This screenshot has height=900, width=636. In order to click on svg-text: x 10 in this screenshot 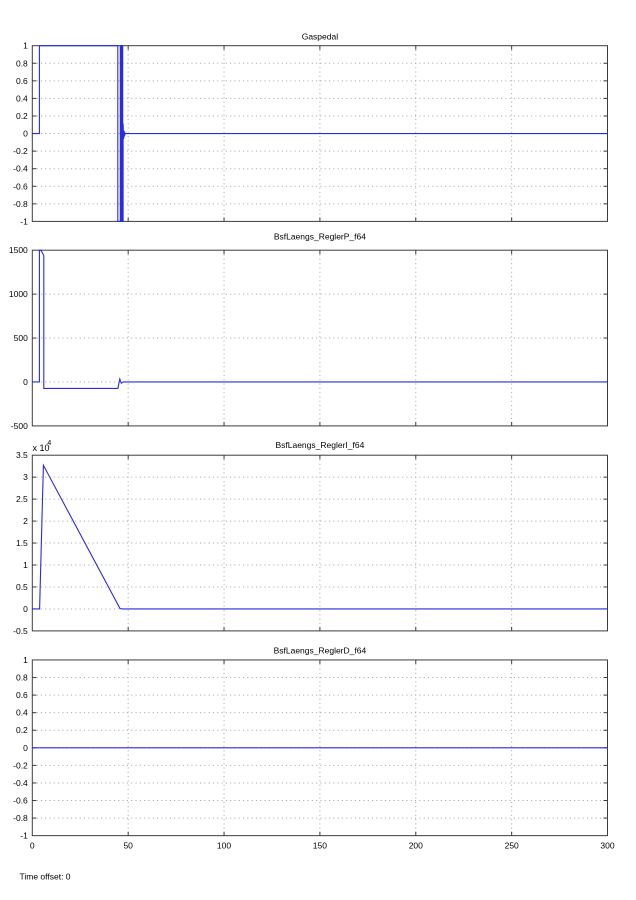, I will do `click(41, 448)`.